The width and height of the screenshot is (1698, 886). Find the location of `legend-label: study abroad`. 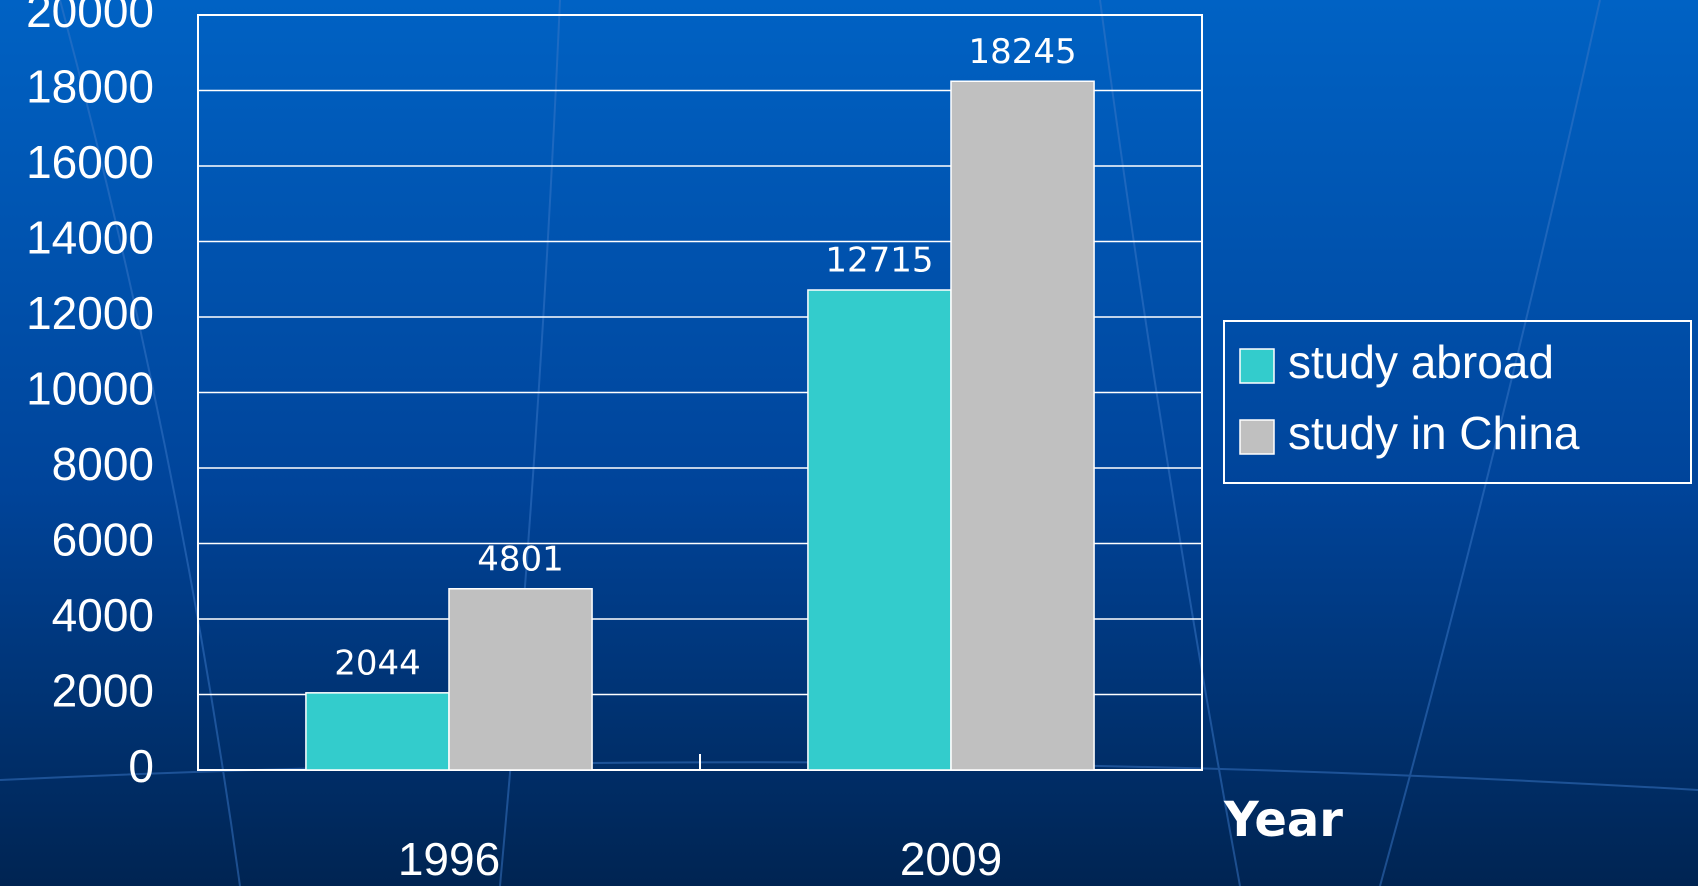

legend-label: study abroad is located at coordinates (1421, 362).